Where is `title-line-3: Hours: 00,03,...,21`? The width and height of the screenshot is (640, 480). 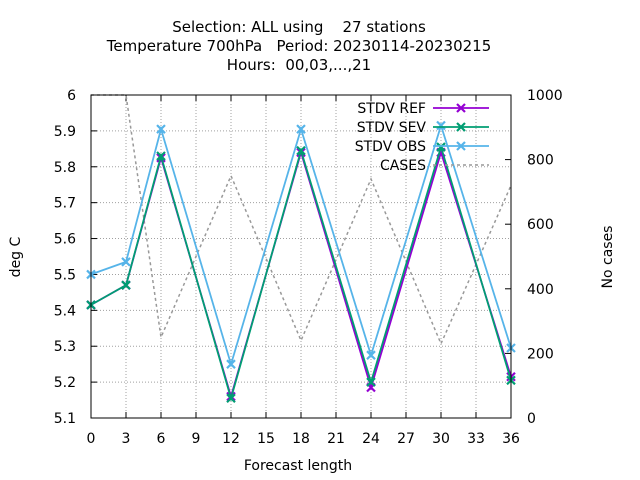
title-line-3: Hours: 00,03,...,21 is located at coordinates (299, 65).